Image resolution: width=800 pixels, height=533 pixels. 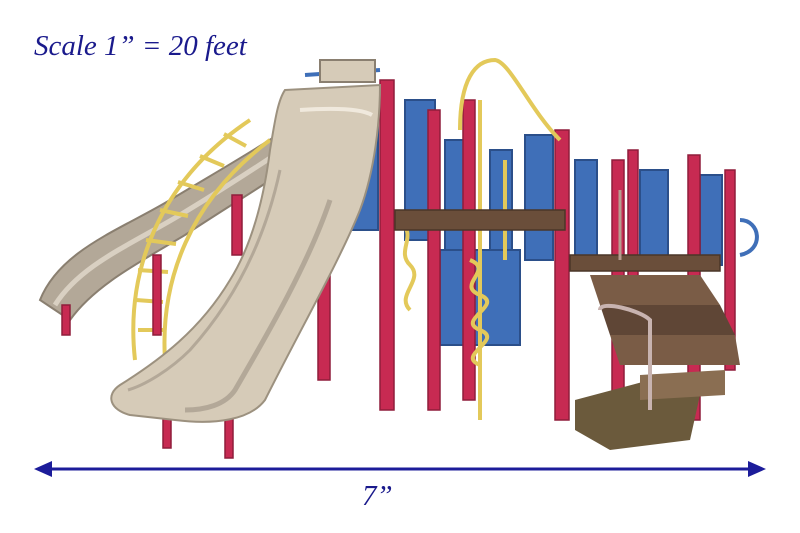 What do you see at coordinates (377, 496) in the screenshot?
I see `dimension-label: 7”` at bounding box center [377, 496].